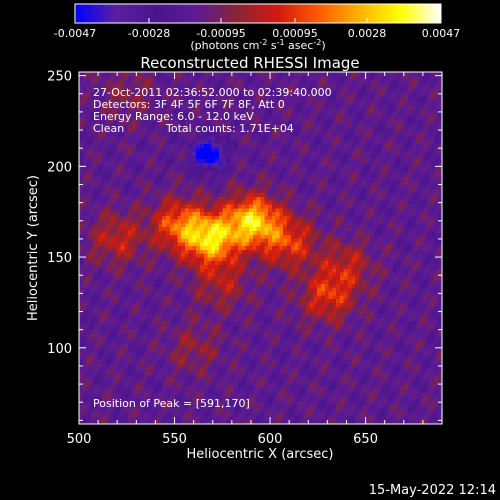  What do you see at coordinates (441, 33) in the screenshot?
I see `colorbar-tick-label: 0.0047` at bounding box center [441, 33].